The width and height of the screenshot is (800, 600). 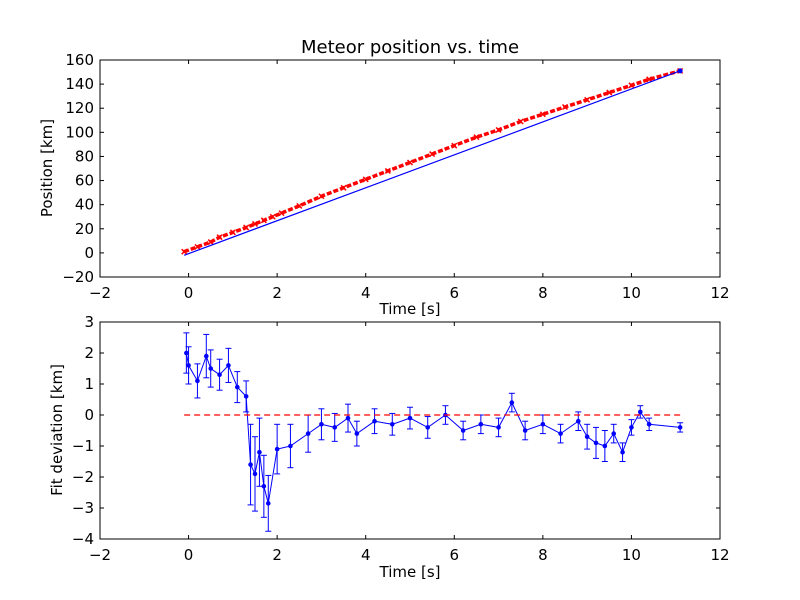 What do you see at coordinates (47, 168) in the screenshot?
I see `position-y-axis-label: Position [km]` at bounding box center [47, 168].